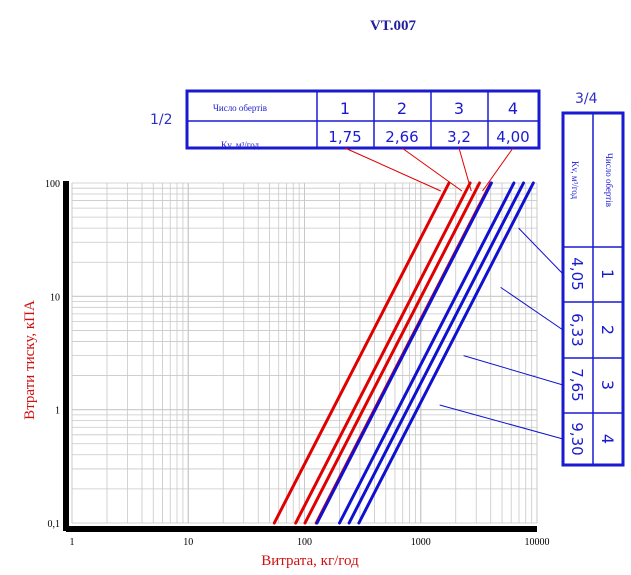 The height and width of the screenshot is (575, 631). Describe the element at coordinates (52, 184) in the screenshot. I see `y-tick-label: 100` at that location.